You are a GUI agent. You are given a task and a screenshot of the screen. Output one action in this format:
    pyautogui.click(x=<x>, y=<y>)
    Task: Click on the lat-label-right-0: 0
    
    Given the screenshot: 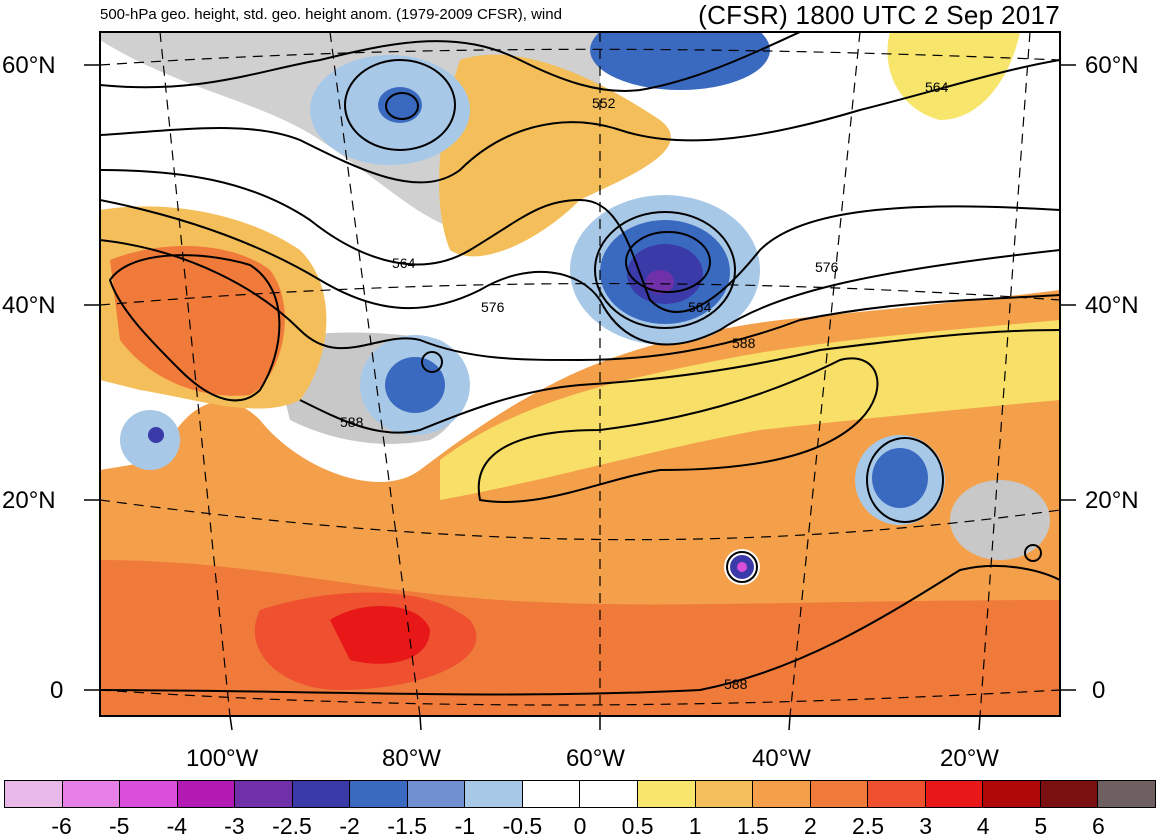 What is the action you would take?
    pyautogui.click(x=1099, y=690)
    